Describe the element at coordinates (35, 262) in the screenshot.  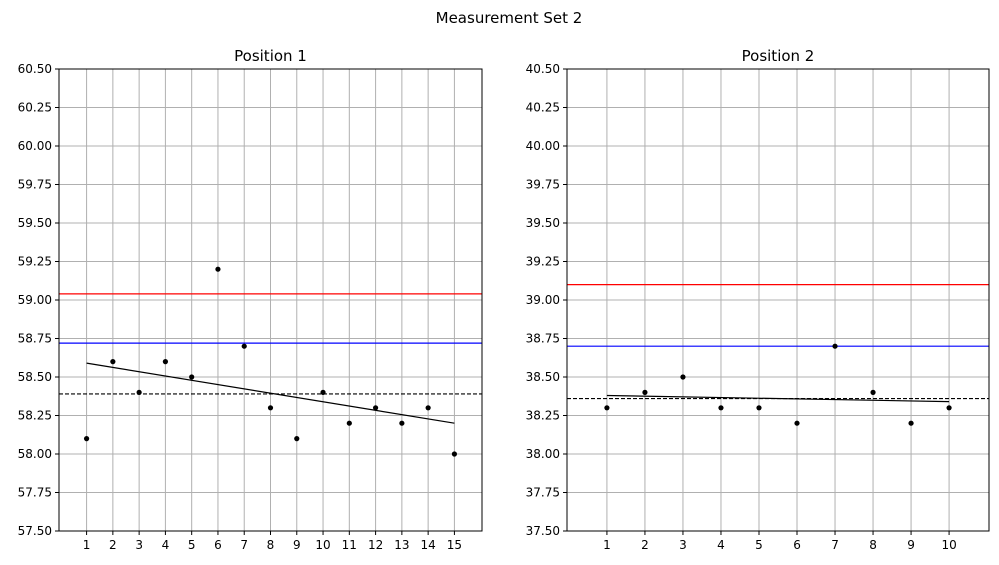
I see `y-tick-label: 59.25` at that location.